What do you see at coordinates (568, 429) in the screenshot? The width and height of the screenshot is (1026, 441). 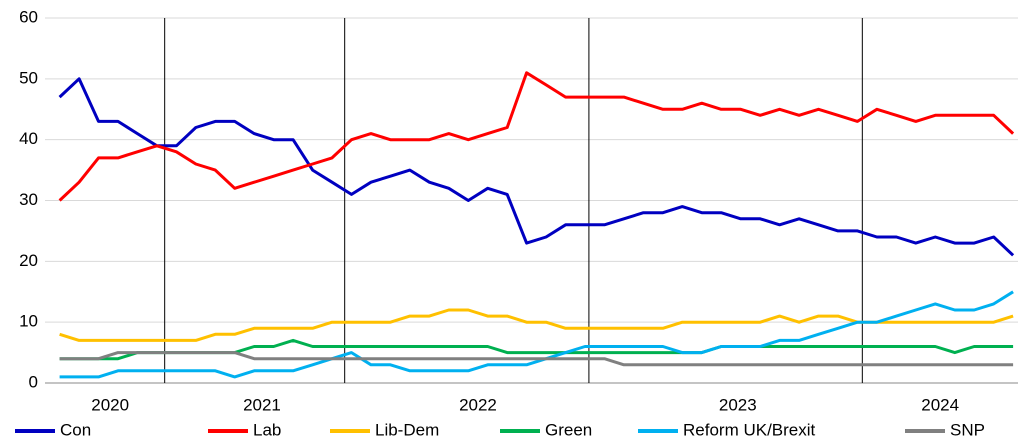 I see `legend-label: Green` at bounding box center [568, 429].